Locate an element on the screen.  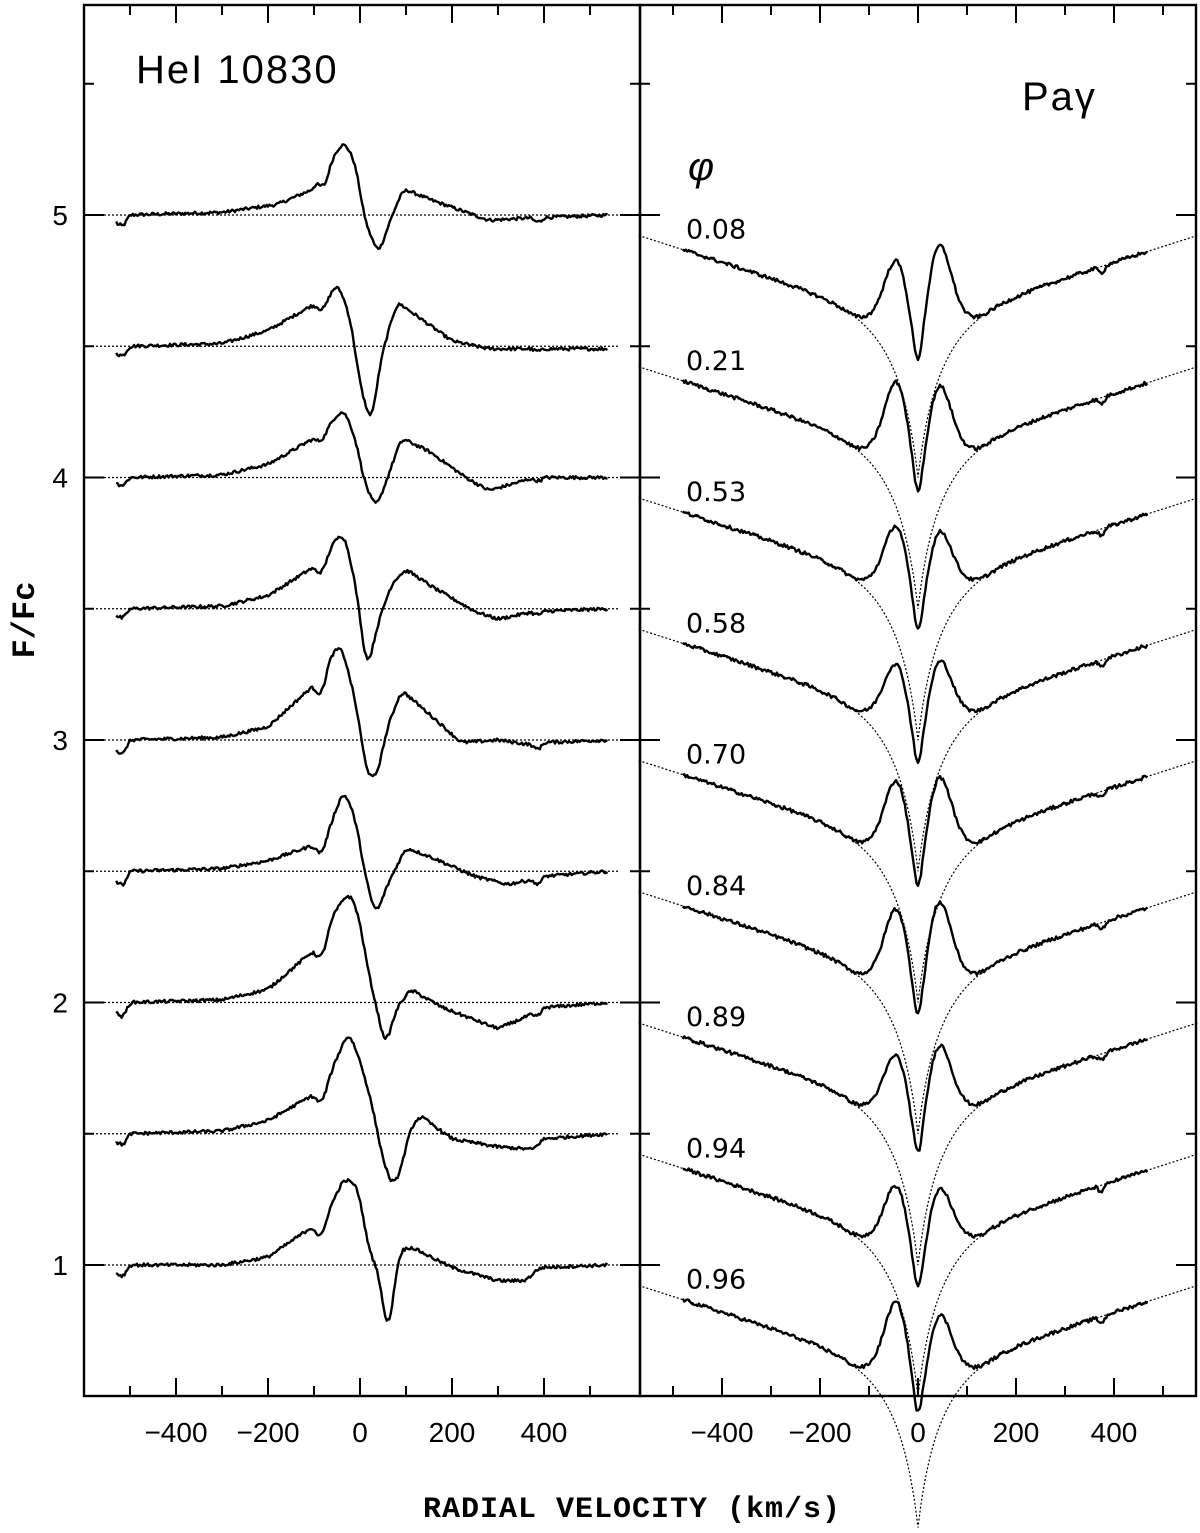
y-tick-labels: 1 2 3 4 5 is located at coordinates (60, 740).